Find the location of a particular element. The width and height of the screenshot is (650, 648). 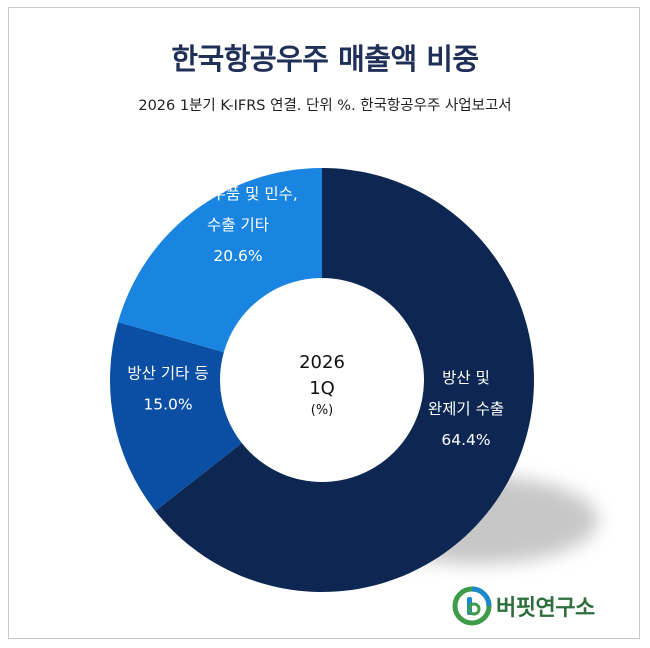

center-quarter: 1Q is located at coordinates (322, 388).